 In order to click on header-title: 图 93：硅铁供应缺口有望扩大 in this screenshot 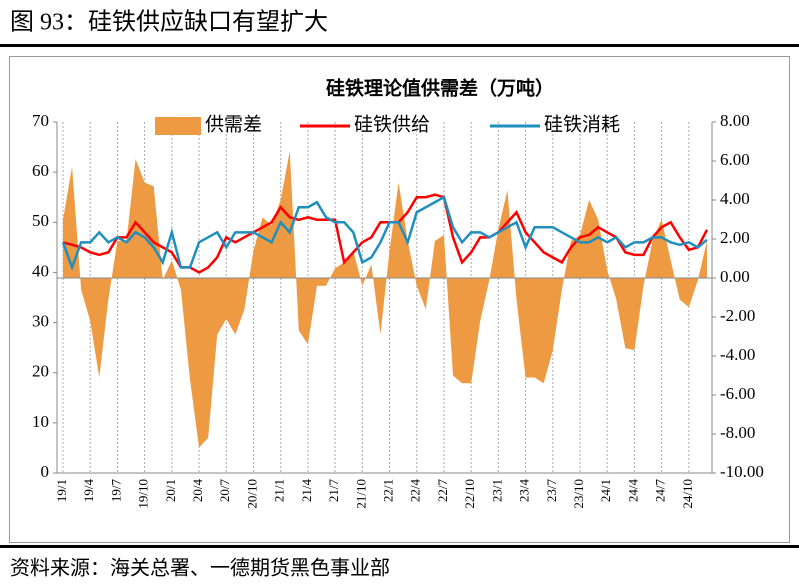, I will do `click(169, 22)`.